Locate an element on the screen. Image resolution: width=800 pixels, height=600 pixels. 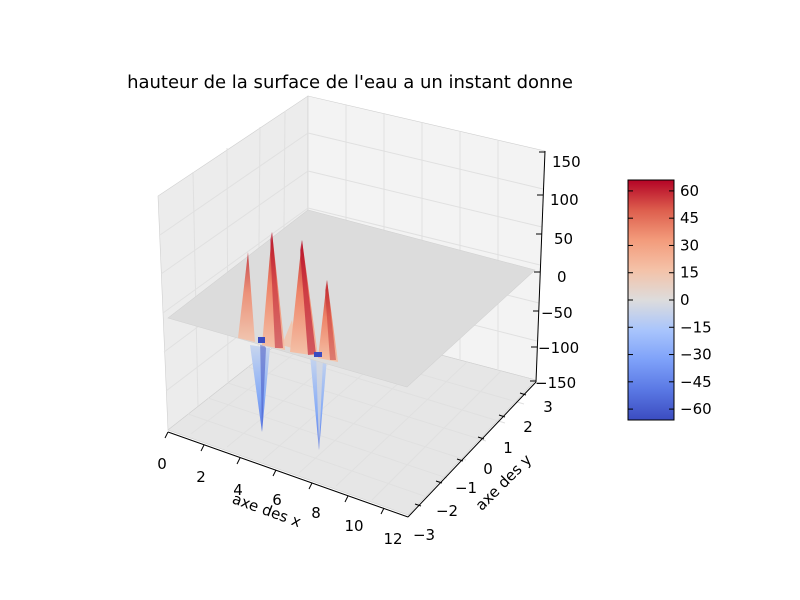
colorbar: 60 45 30 15 0 −15 −30 −45 −60 is located at coordinates (669, 300).